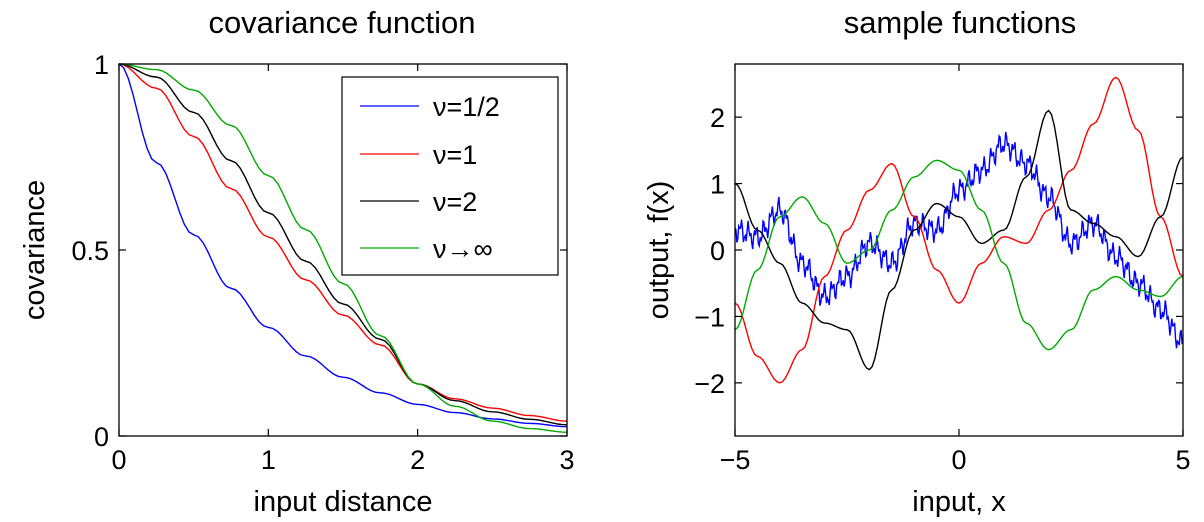 This screenshot has width=1204, height=522. Describe the element at coordinates (455, 202) in the screenshot. I see `legend-label-2: ν=2` at that location.